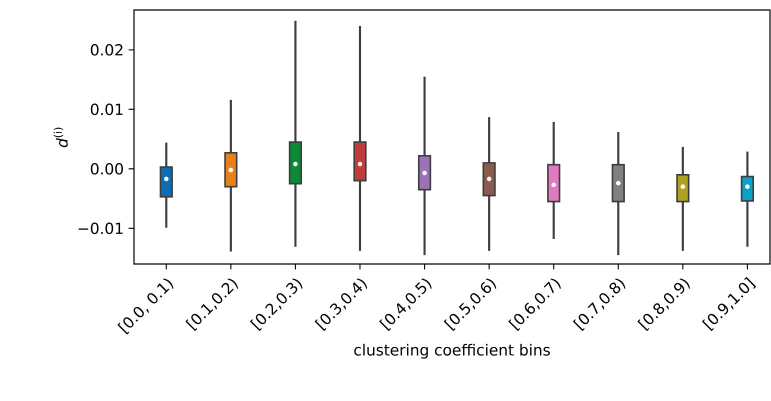 This screenshot has height=401, width=771. What do you see at coordinates (100, 228) in the screenshot?
I see `y-tick-label: −0.01` at bounding box center [100, 228].